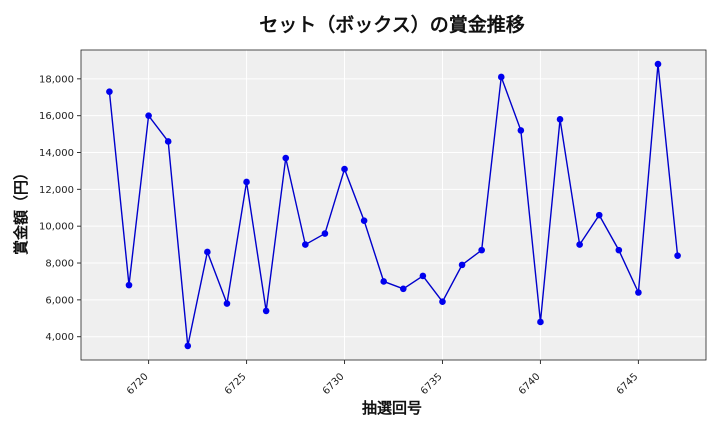 The height and width of the screenshot is (432, 720). I want to click on x-tick-label: 6735, so click(432, 384).